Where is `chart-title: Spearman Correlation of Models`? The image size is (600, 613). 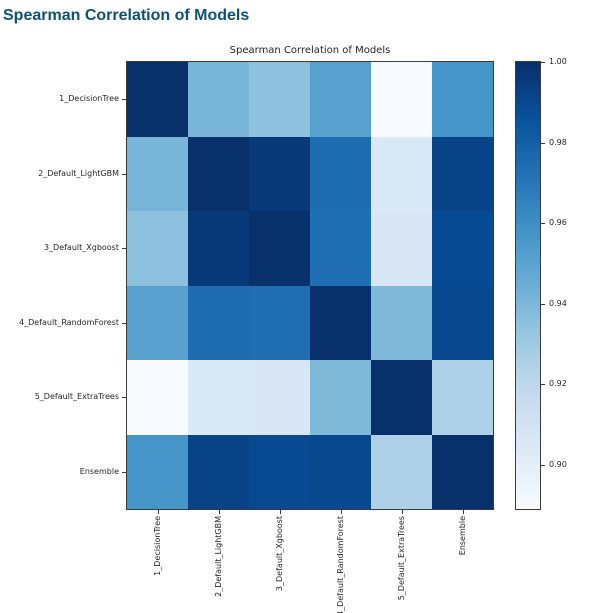 chart-title: Spearman Correlation of Models is located at coordinates (310, 50).